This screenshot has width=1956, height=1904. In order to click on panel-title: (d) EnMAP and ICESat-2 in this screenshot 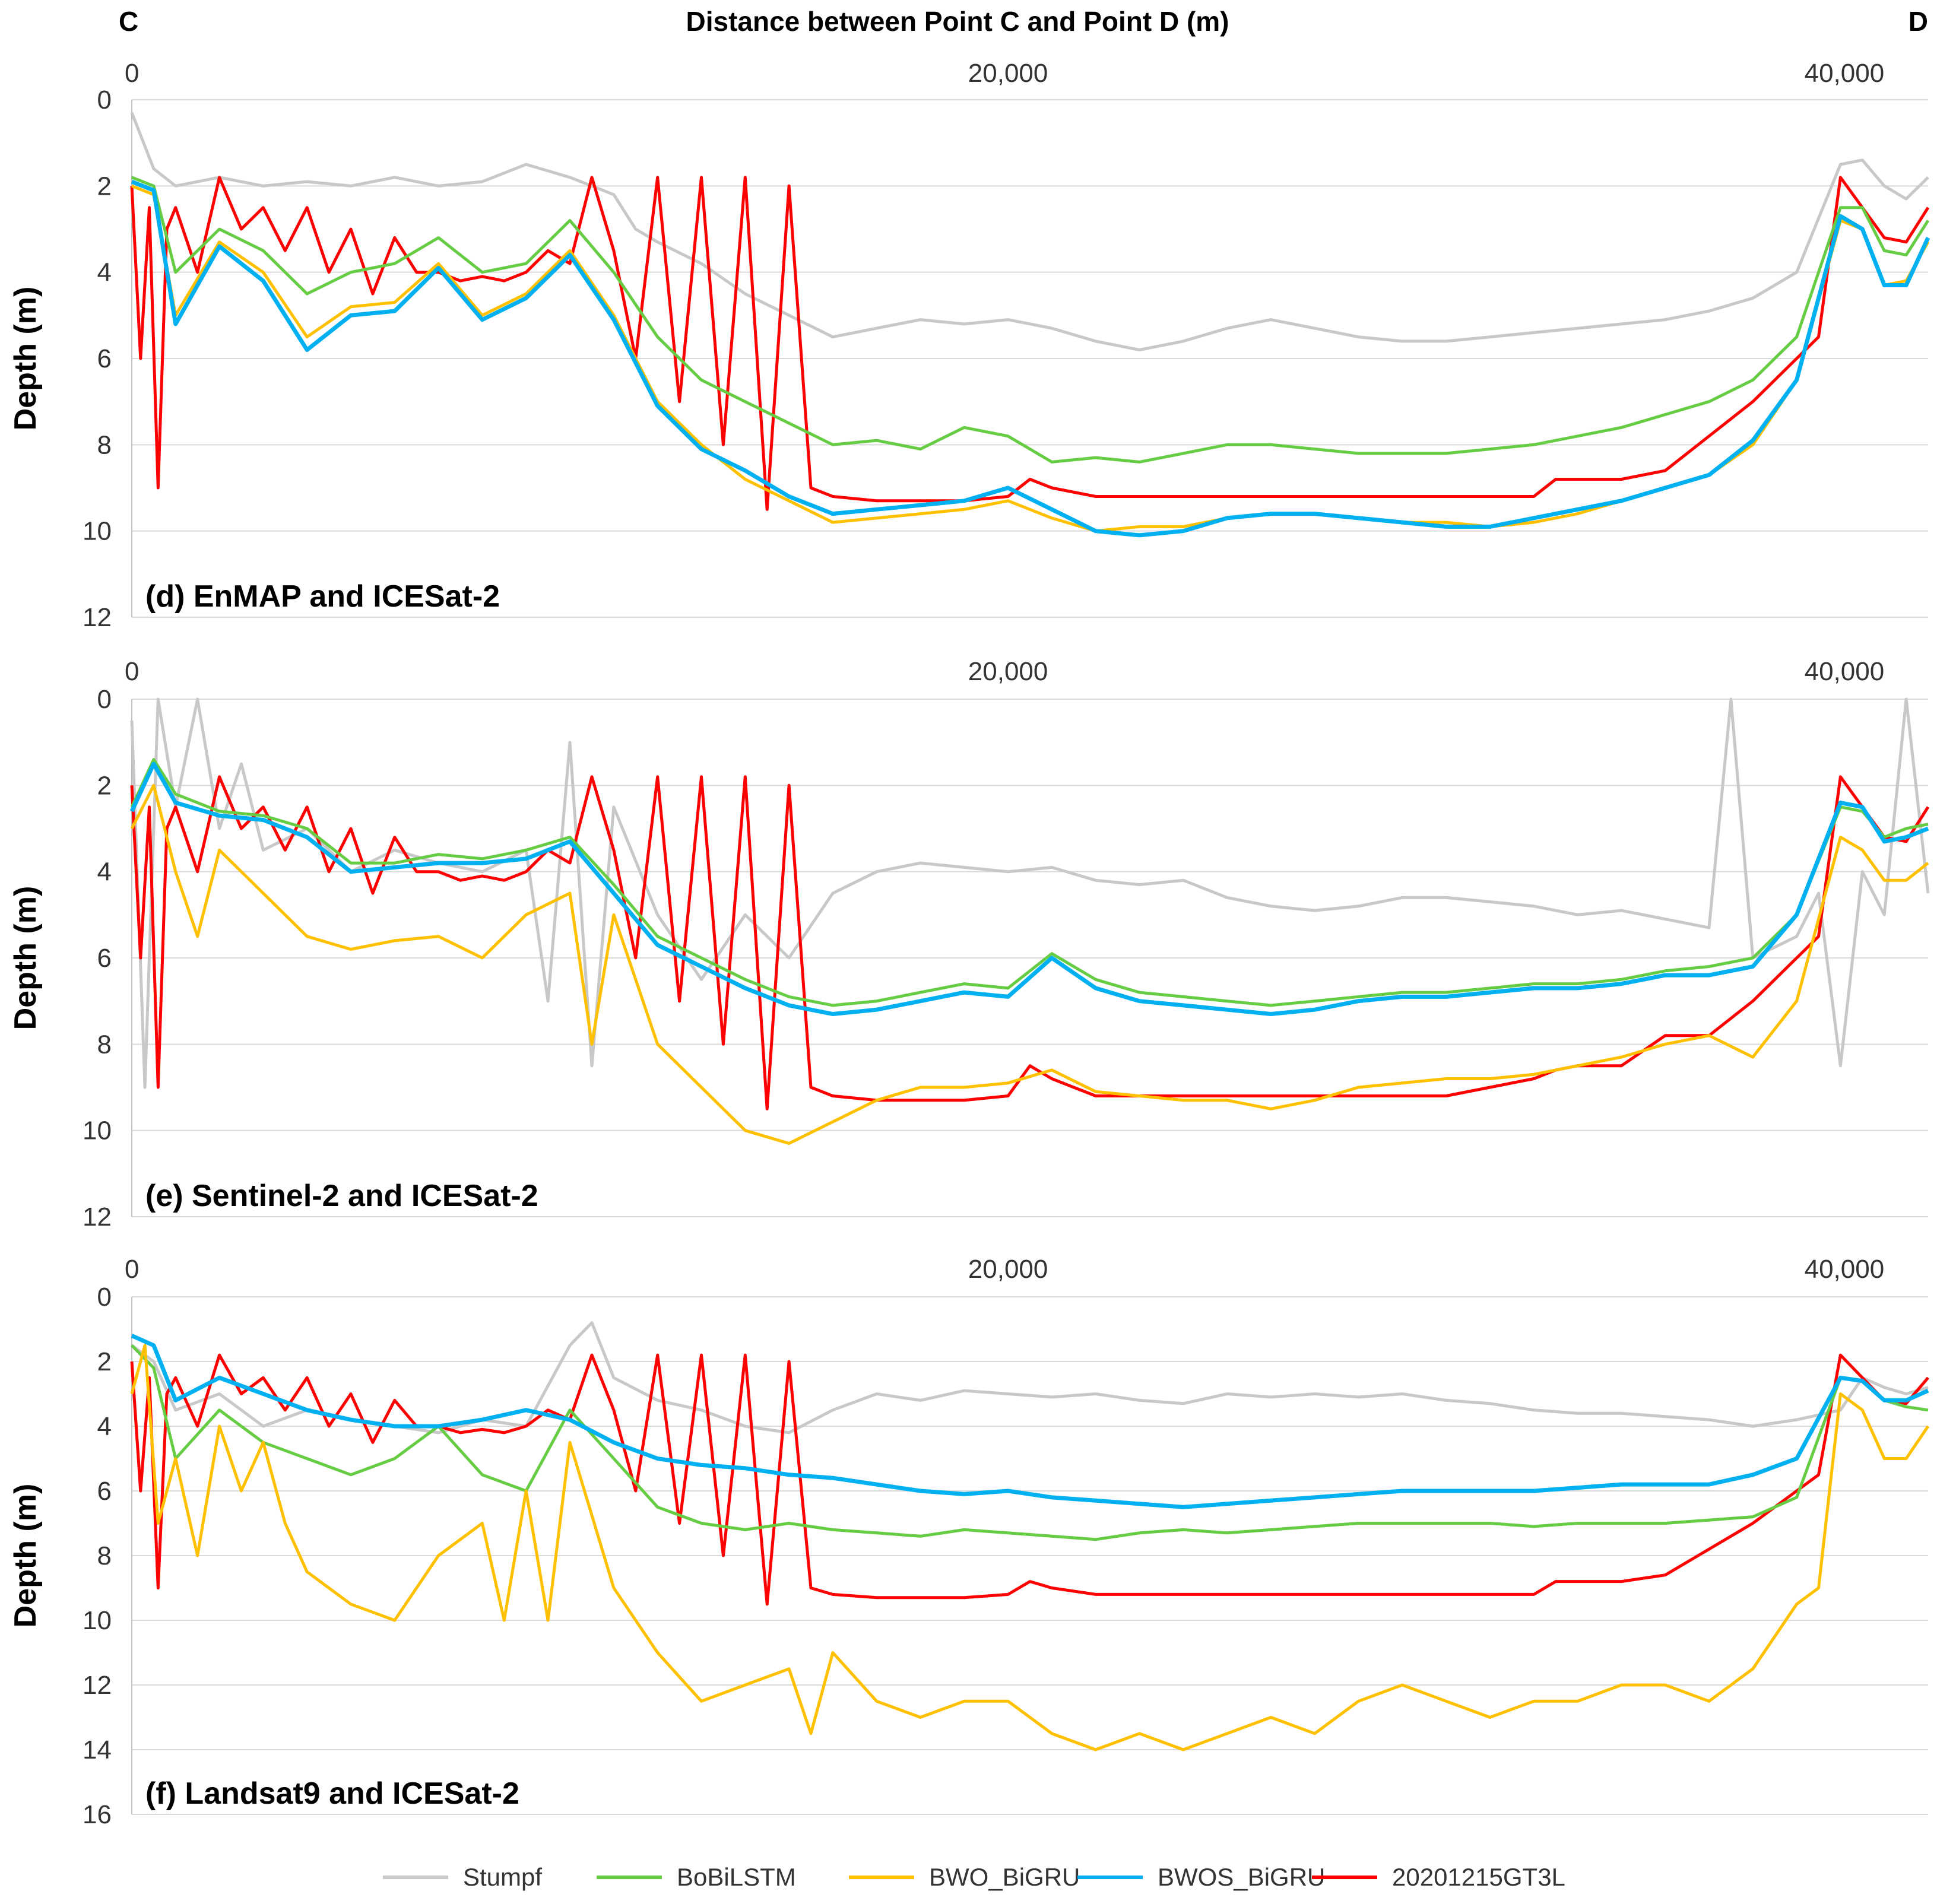, I will do `click(323, 596)`.